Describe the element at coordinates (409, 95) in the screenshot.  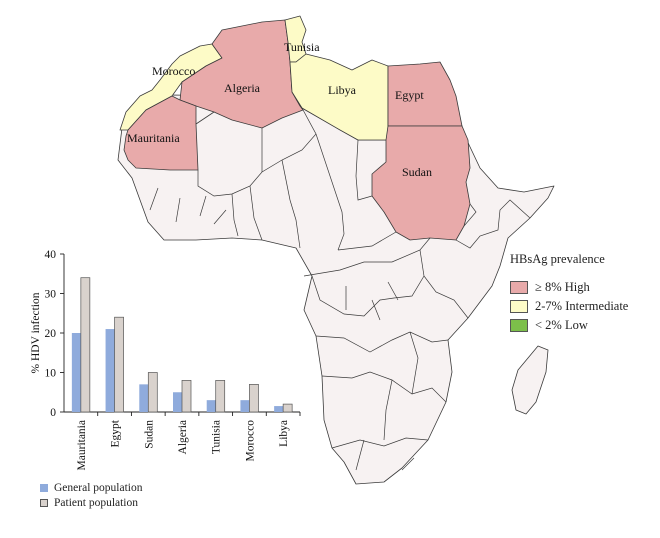
I see `map-label-egypt: Egypt` at that location.